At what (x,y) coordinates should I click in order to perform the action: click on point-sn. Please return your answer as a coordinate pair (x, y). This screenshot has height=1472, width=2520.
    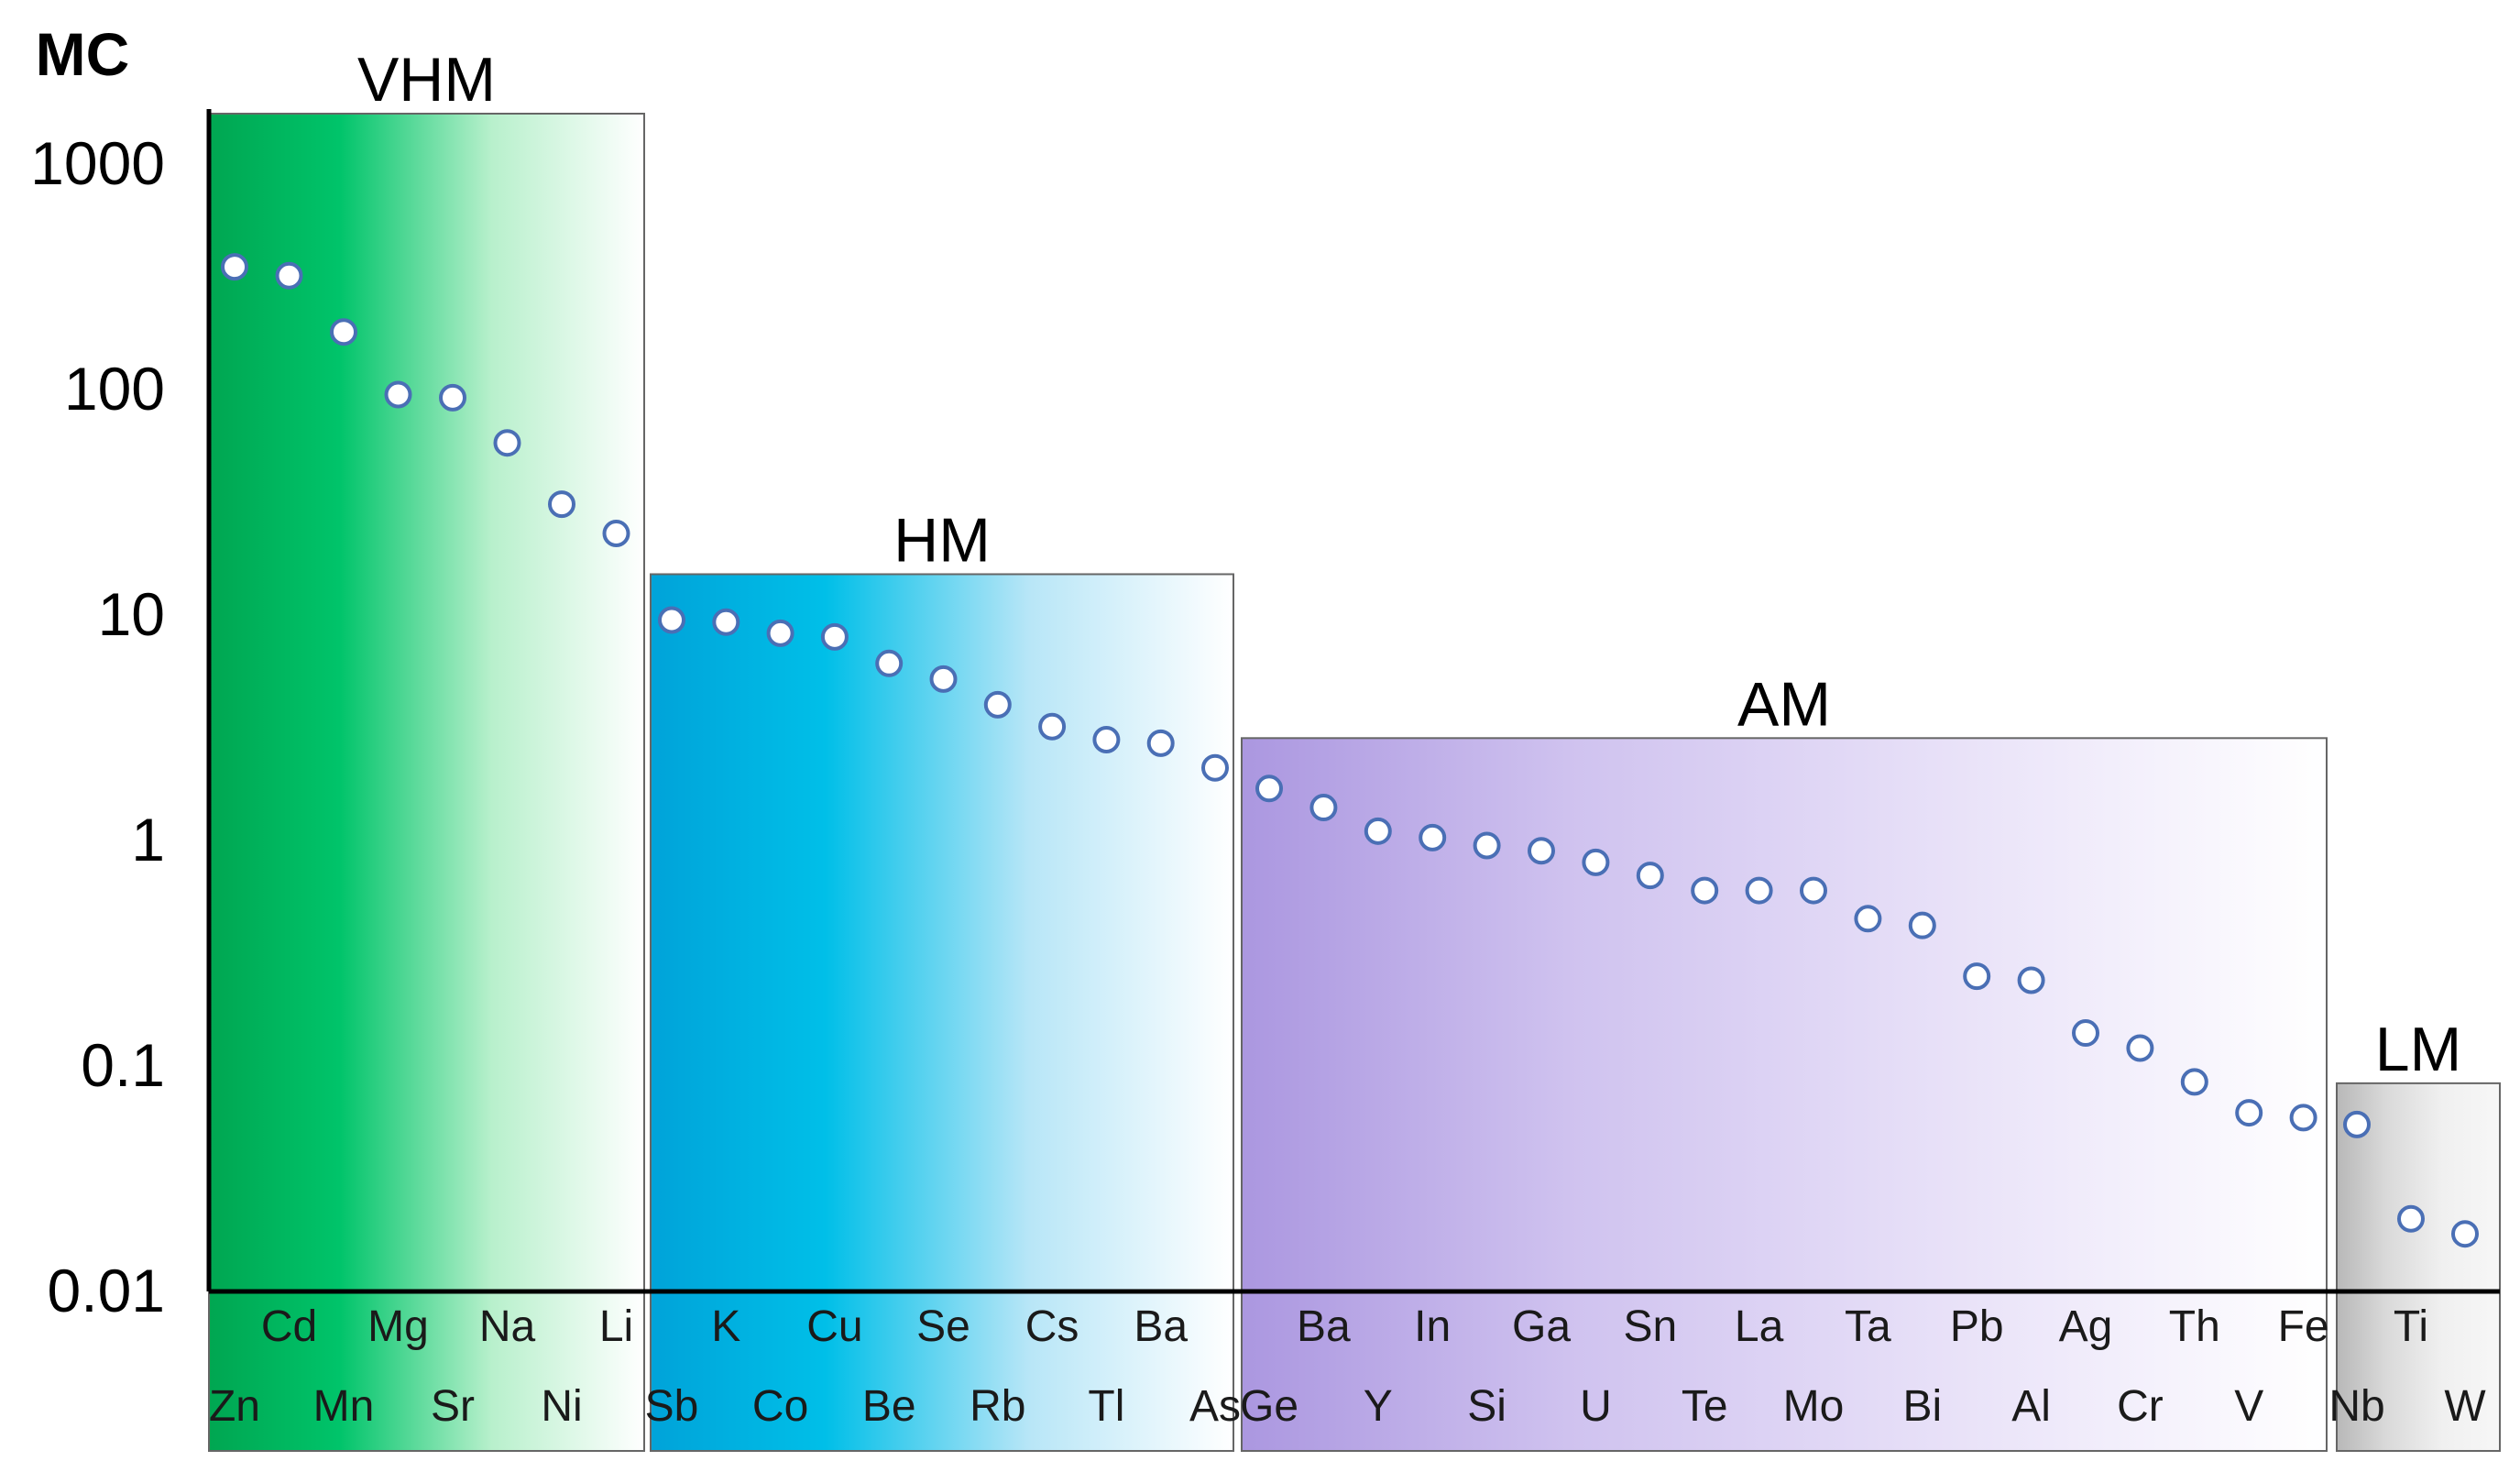
    Looking at the image, I should click on (1650, 876).